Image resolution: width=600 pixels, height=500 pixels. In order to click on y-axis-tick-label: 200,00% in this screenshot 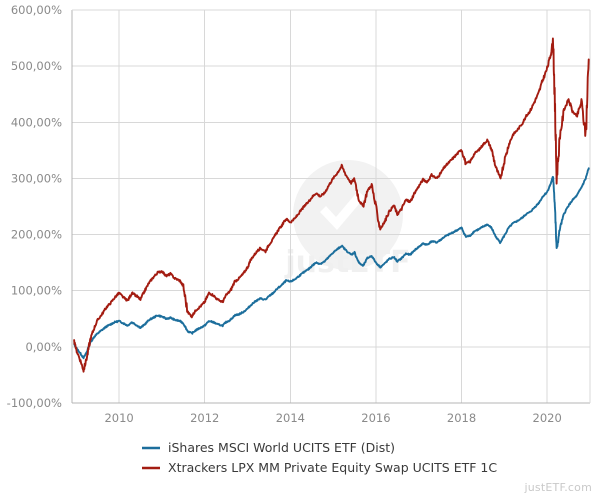, I will do `click(36, 235)`.